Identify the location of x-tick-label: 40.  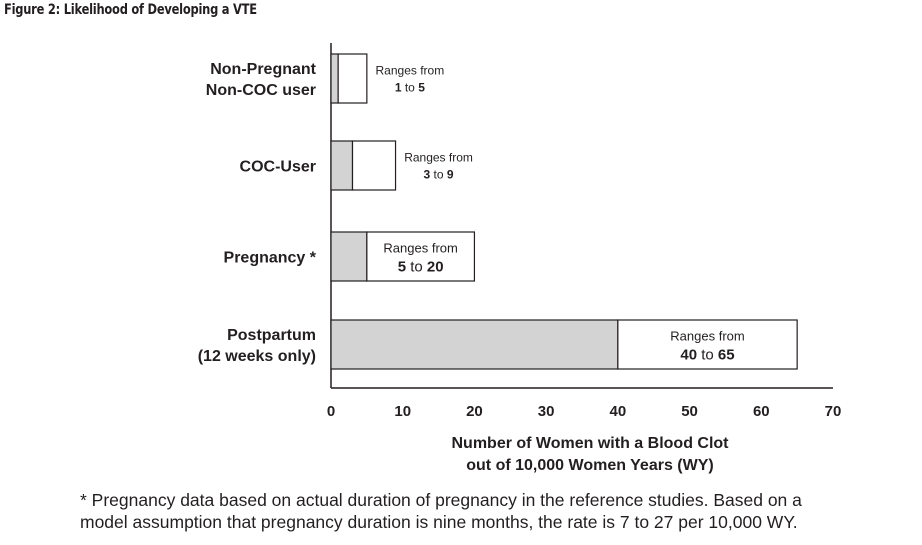
(618, 411).